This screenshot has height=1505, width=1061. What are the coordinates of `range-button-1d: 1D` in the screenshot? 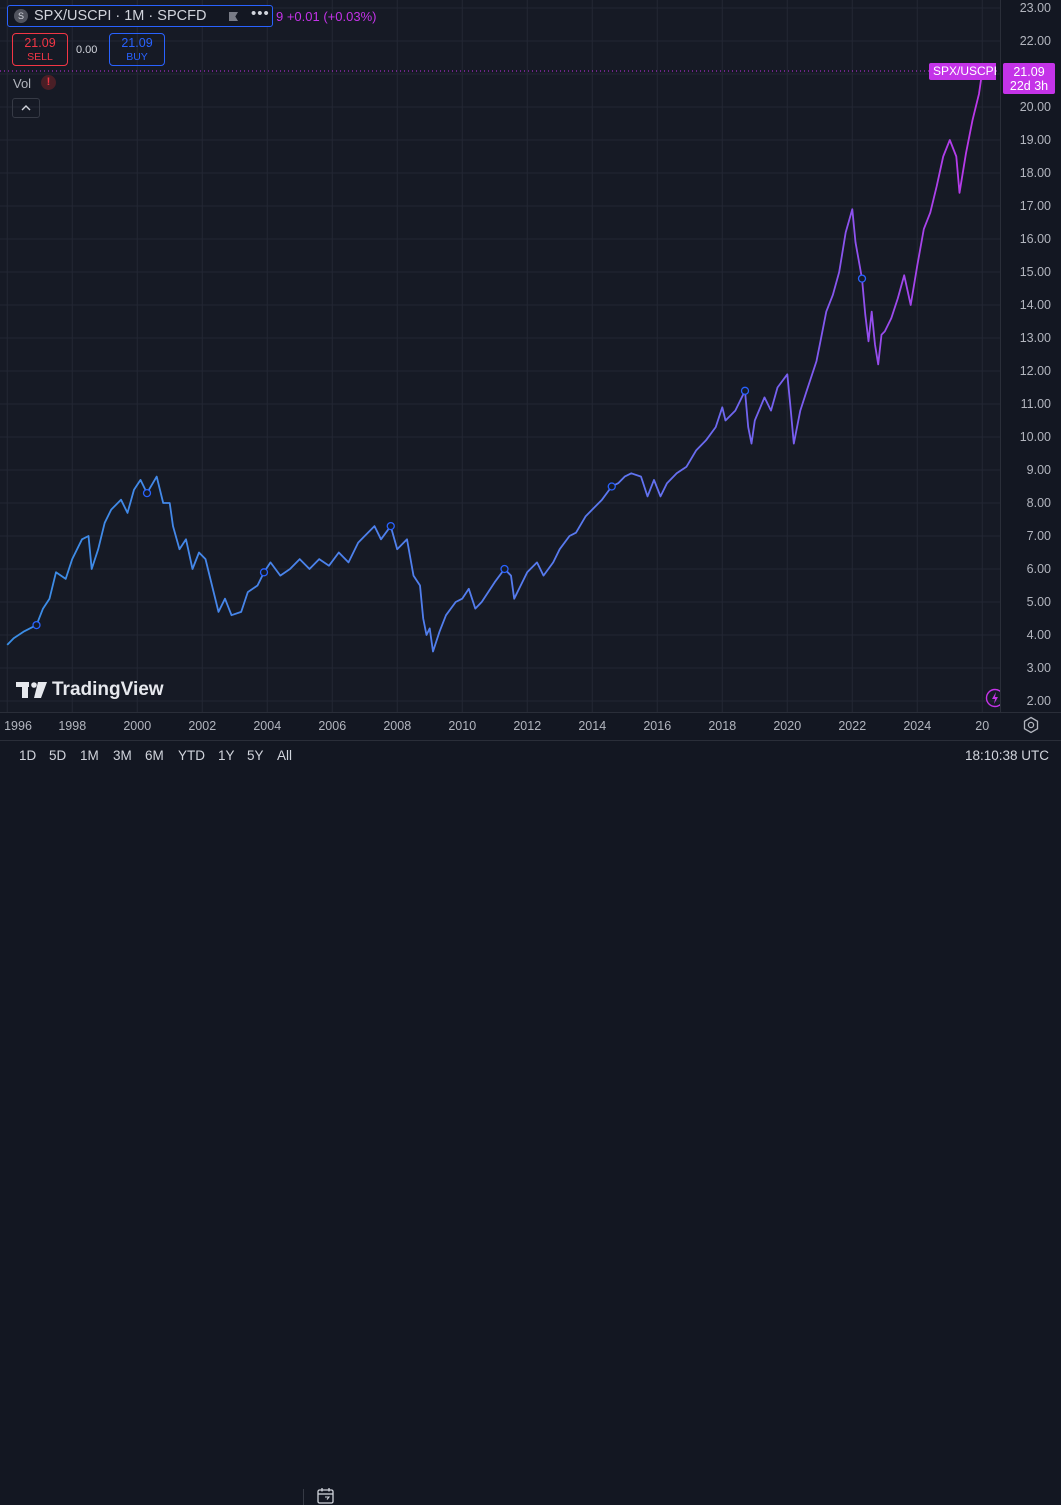 It's located at (28, 755).